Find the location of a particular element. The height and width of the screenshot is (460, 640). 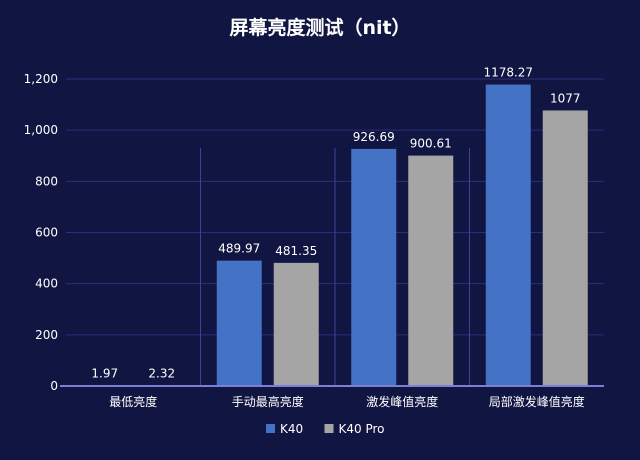

y-tick-label: 1,200 is located at coordinates (41, 79).